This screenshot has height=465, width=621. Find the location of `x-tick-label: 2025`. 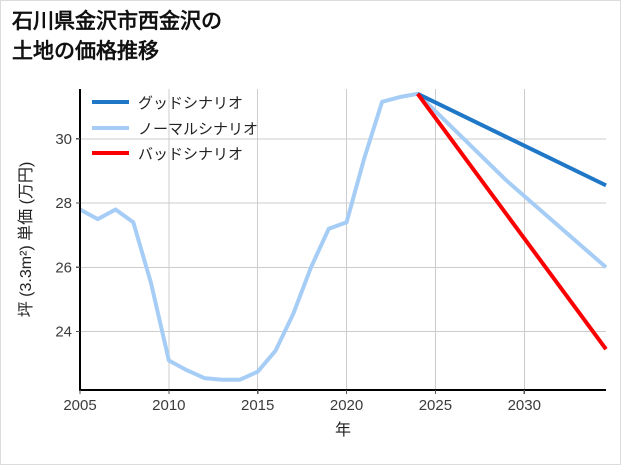

x-tick-label: 2025 is located at coordinates (435, 405).